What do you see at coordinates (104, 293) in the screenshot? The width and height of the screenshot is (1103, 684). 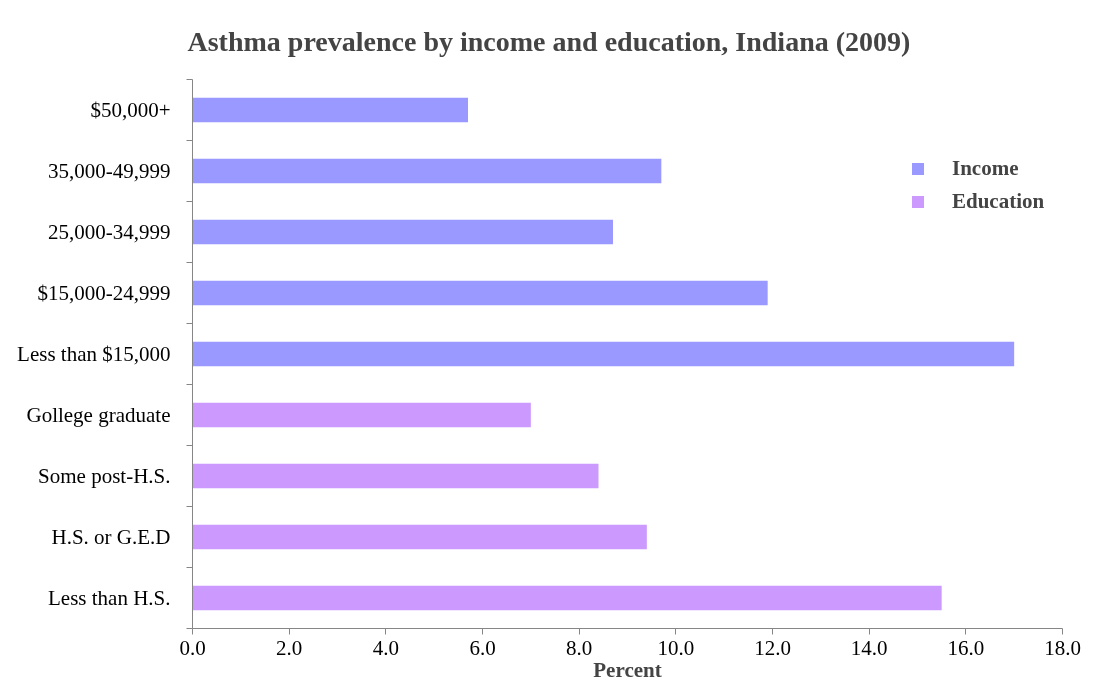 I see `y-tick-label: $15,000-24,999` at bounding box center [104, 293].